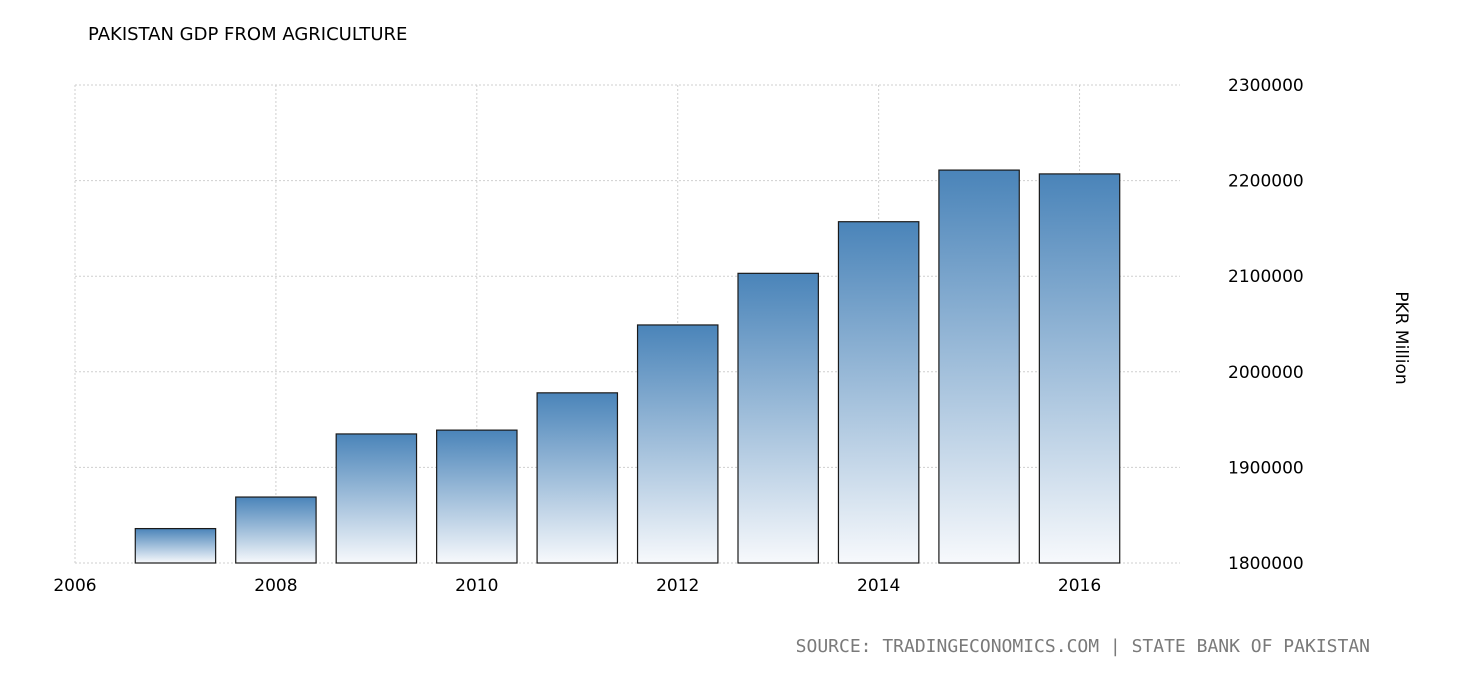 Image resolution: width=1460 pixels, height=680 pixels. I want to click on x-tick-label: 2008, so click(275, 586).